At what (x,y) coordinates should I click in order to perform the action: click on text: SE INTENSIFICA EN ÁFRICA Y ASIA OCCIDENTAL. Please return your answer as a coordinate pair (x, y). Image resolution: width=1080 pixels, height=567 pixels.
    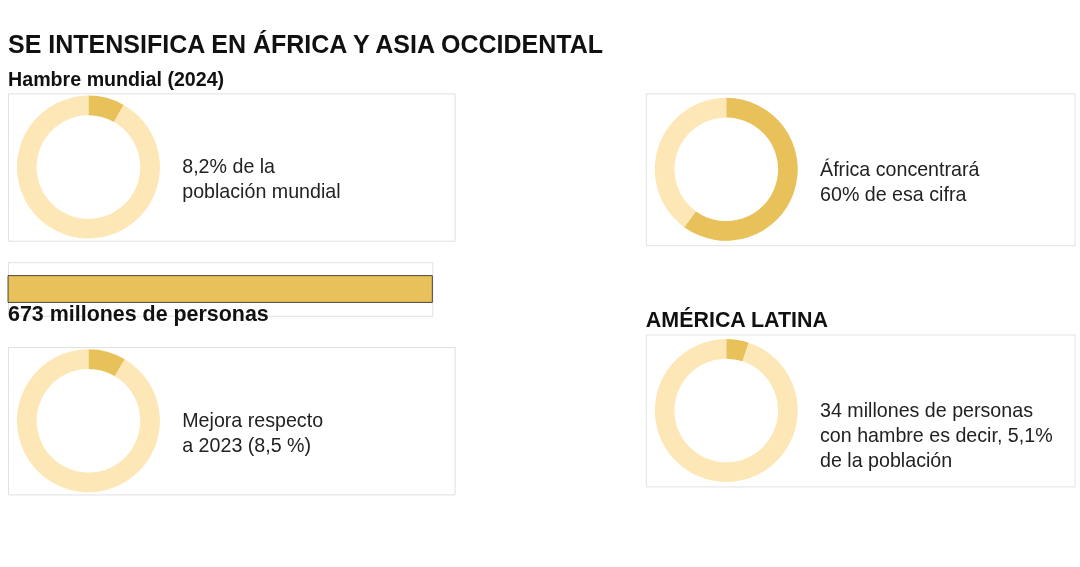
    Looking at the image, I should click on (305, 44).